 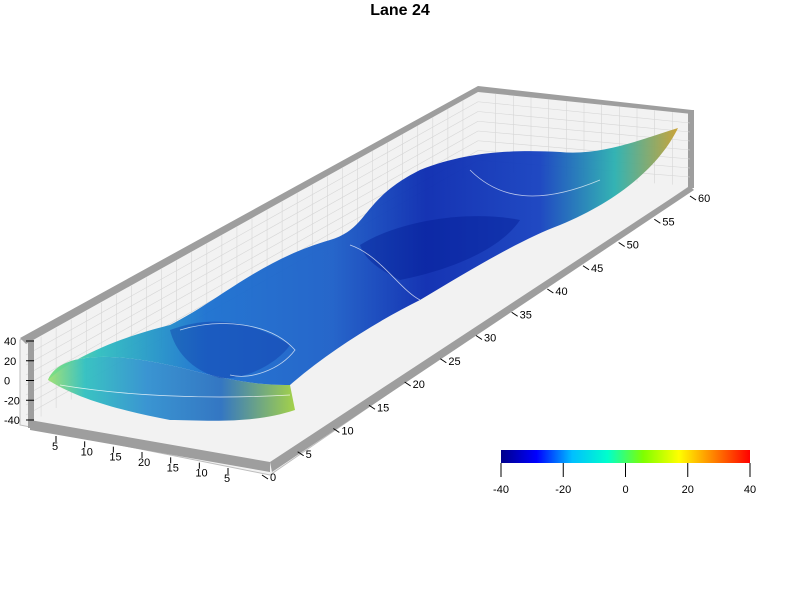 What do you see at coordinates (561, 292) in the screenshot?
I see `y-tick-label: 40` at bounding box center [561, 292].